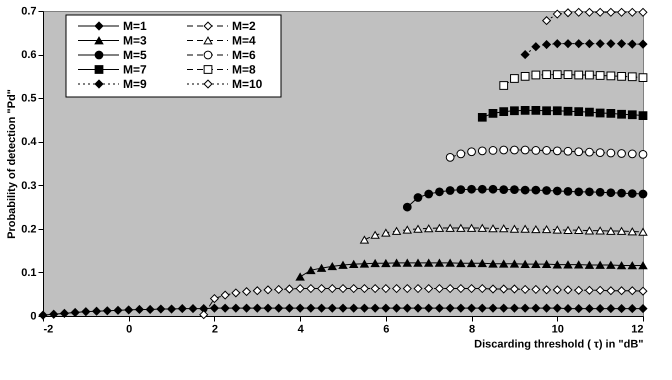 The image size is (672, 380). I want to click on legend-label: M=6, so click(244, 55).